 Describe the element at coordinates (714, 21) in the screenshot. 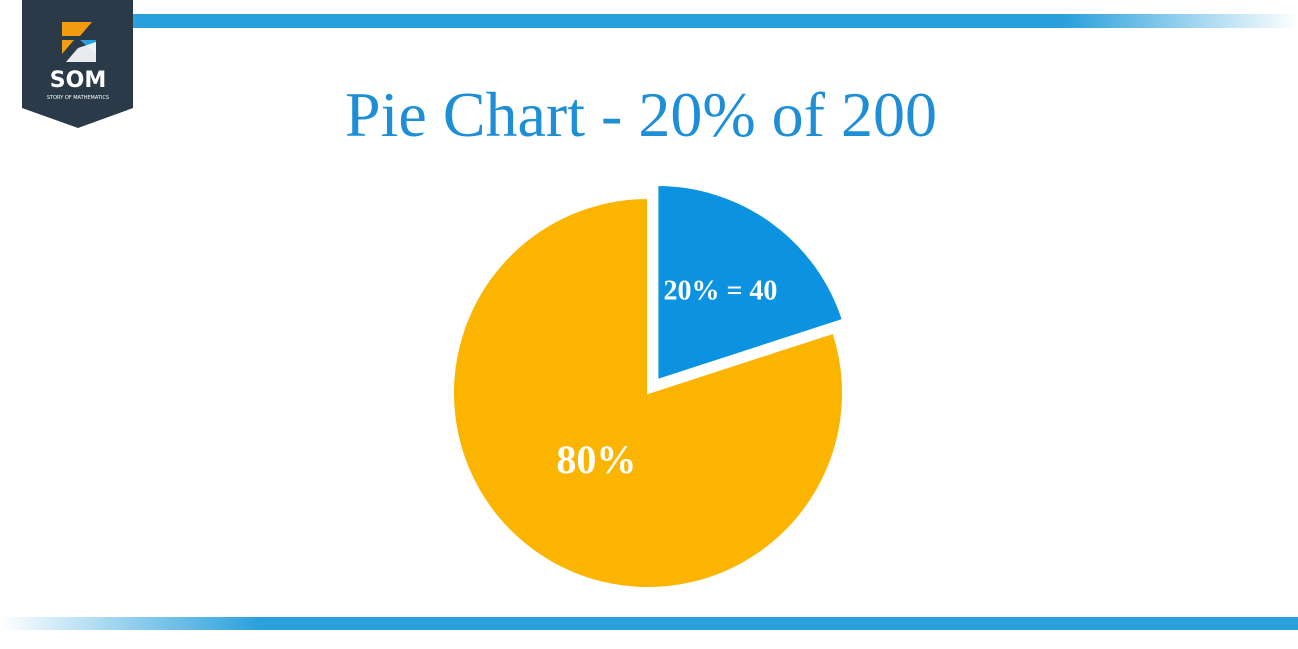

I see `top-bar` at that location.